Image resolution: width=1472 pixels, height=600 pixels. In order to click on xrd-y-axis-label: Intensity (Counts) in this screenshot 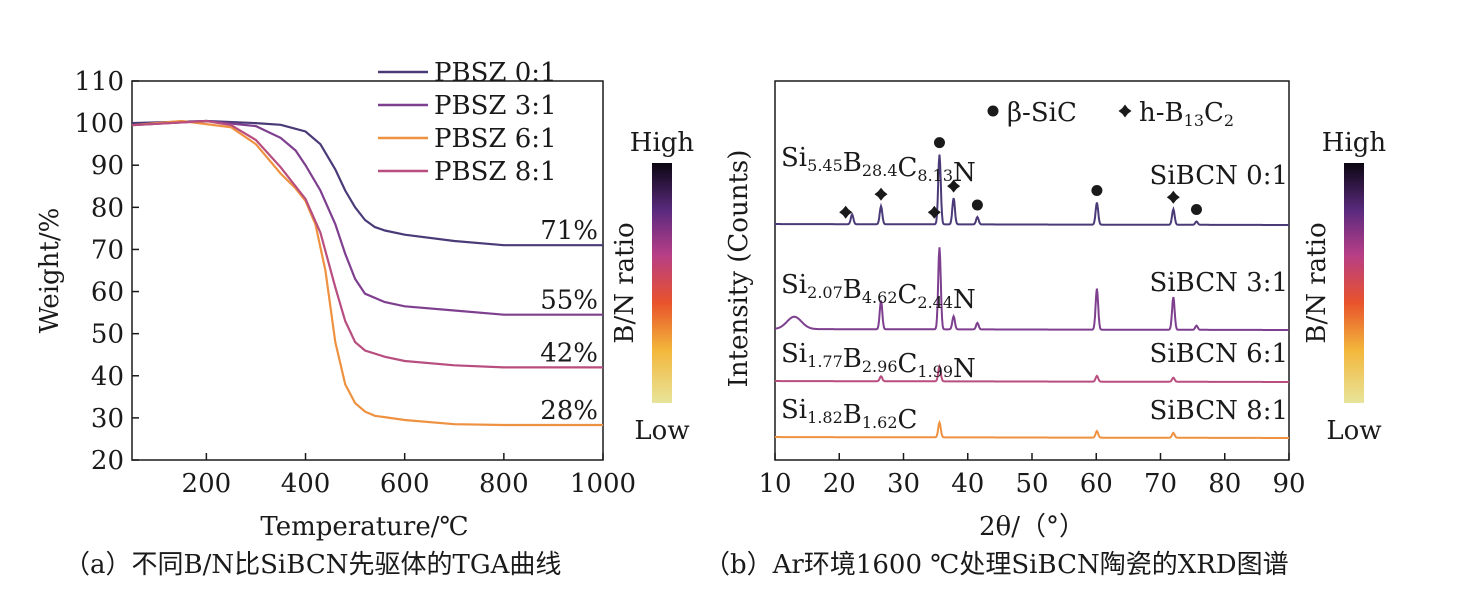, I will do `click(739, 269)`.